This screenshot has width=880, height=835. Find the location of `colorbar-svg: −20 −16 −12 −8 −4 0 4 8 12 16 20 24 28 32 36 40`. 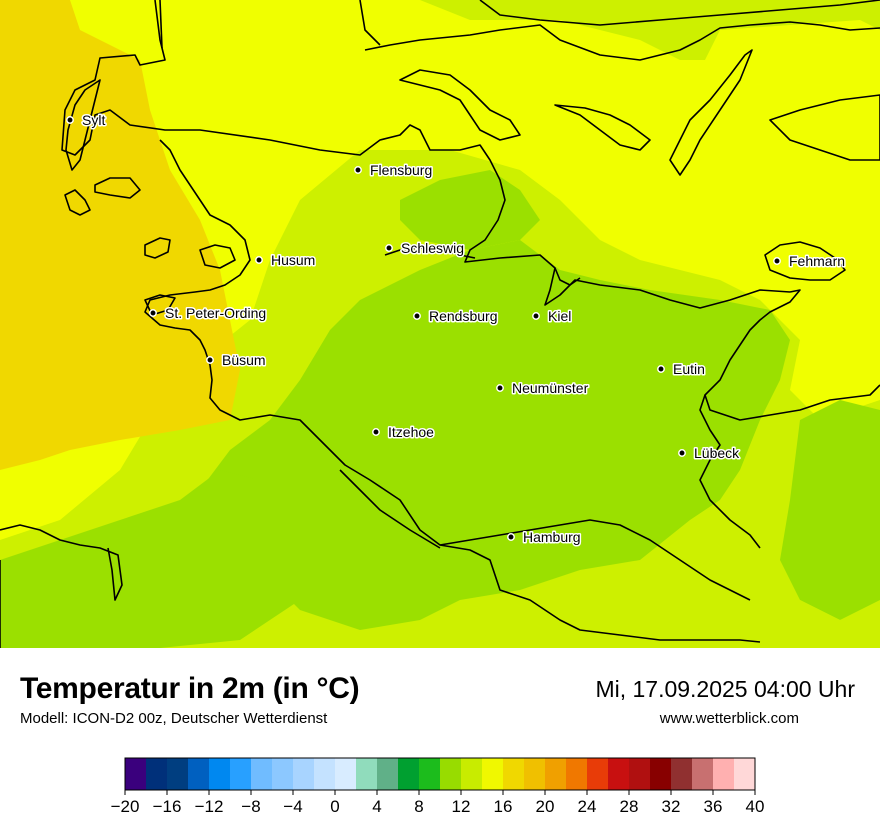

colorbar-svg: −20 −16 −12 −8 −4 0 4 8 12 16 20 24 28 32 36 40 is located at coordinates (438, 786).